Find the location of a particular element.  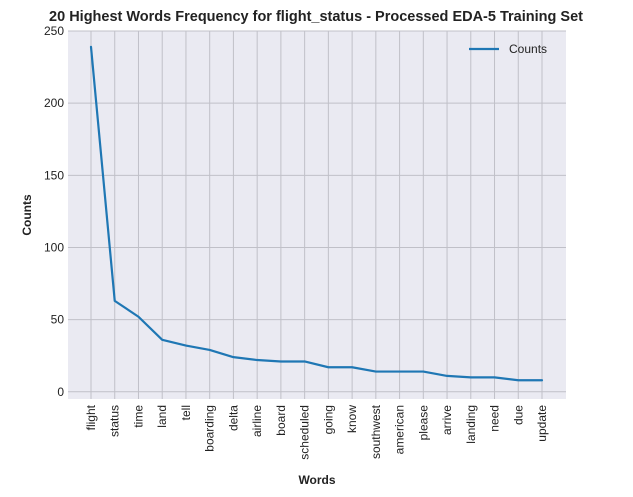

x-tick-label: time is located at coordinates (138, 416).